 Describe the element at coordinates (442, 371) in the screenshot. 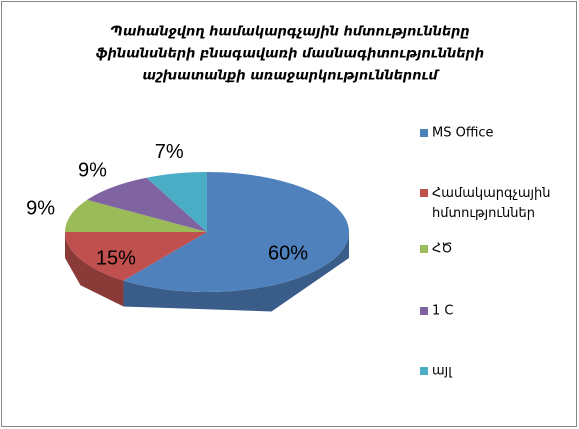

I see `legend-label: այլ` at that location.